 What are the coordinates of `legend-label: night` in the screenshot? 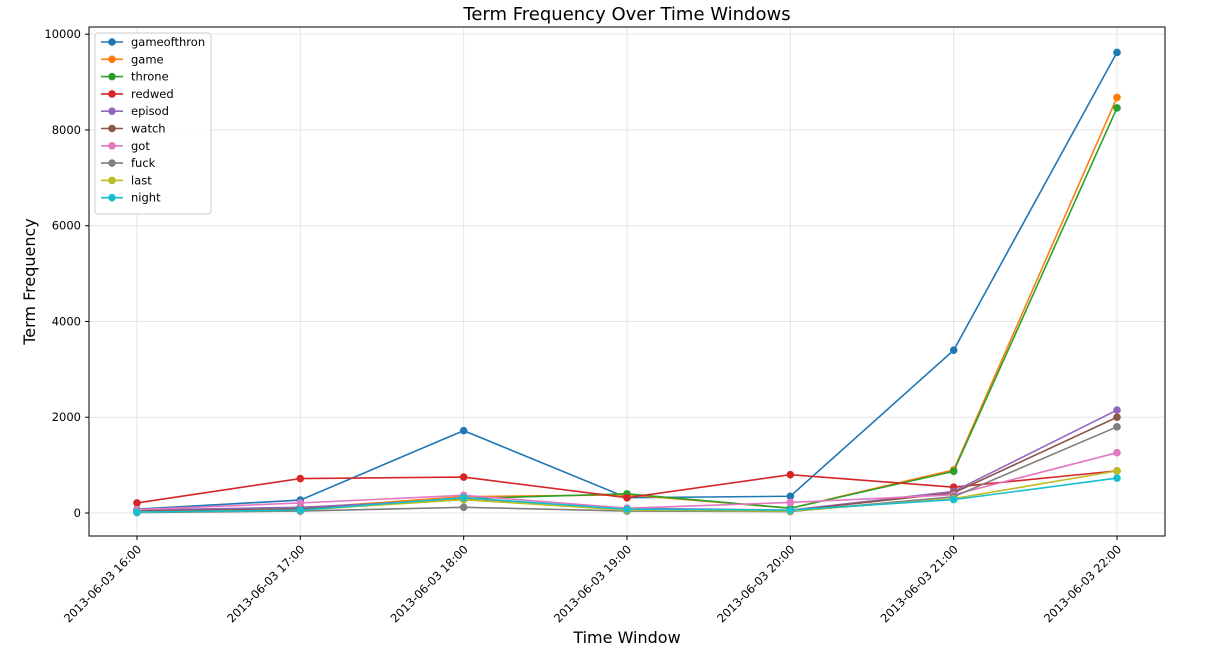 It's located at (146, 198).